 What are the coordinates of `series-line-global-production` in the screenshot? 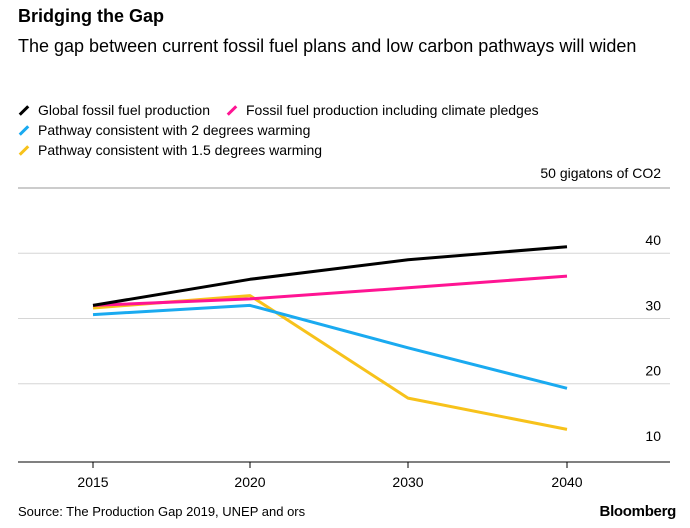 It's located at (330, 276).